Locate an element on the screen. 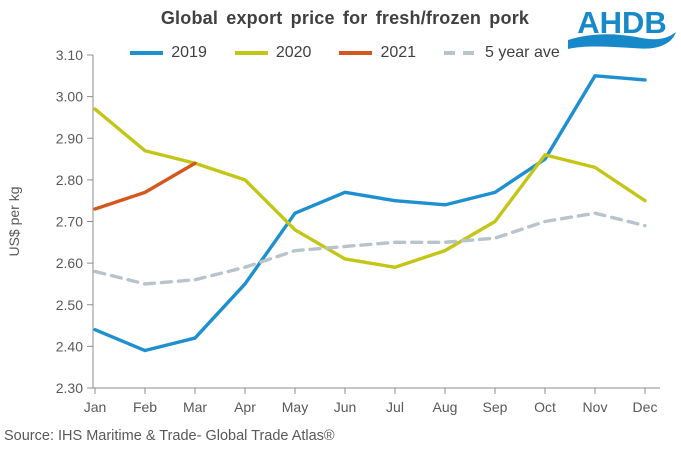  x-tick-label: Feb is located at coordinates (145, 407).